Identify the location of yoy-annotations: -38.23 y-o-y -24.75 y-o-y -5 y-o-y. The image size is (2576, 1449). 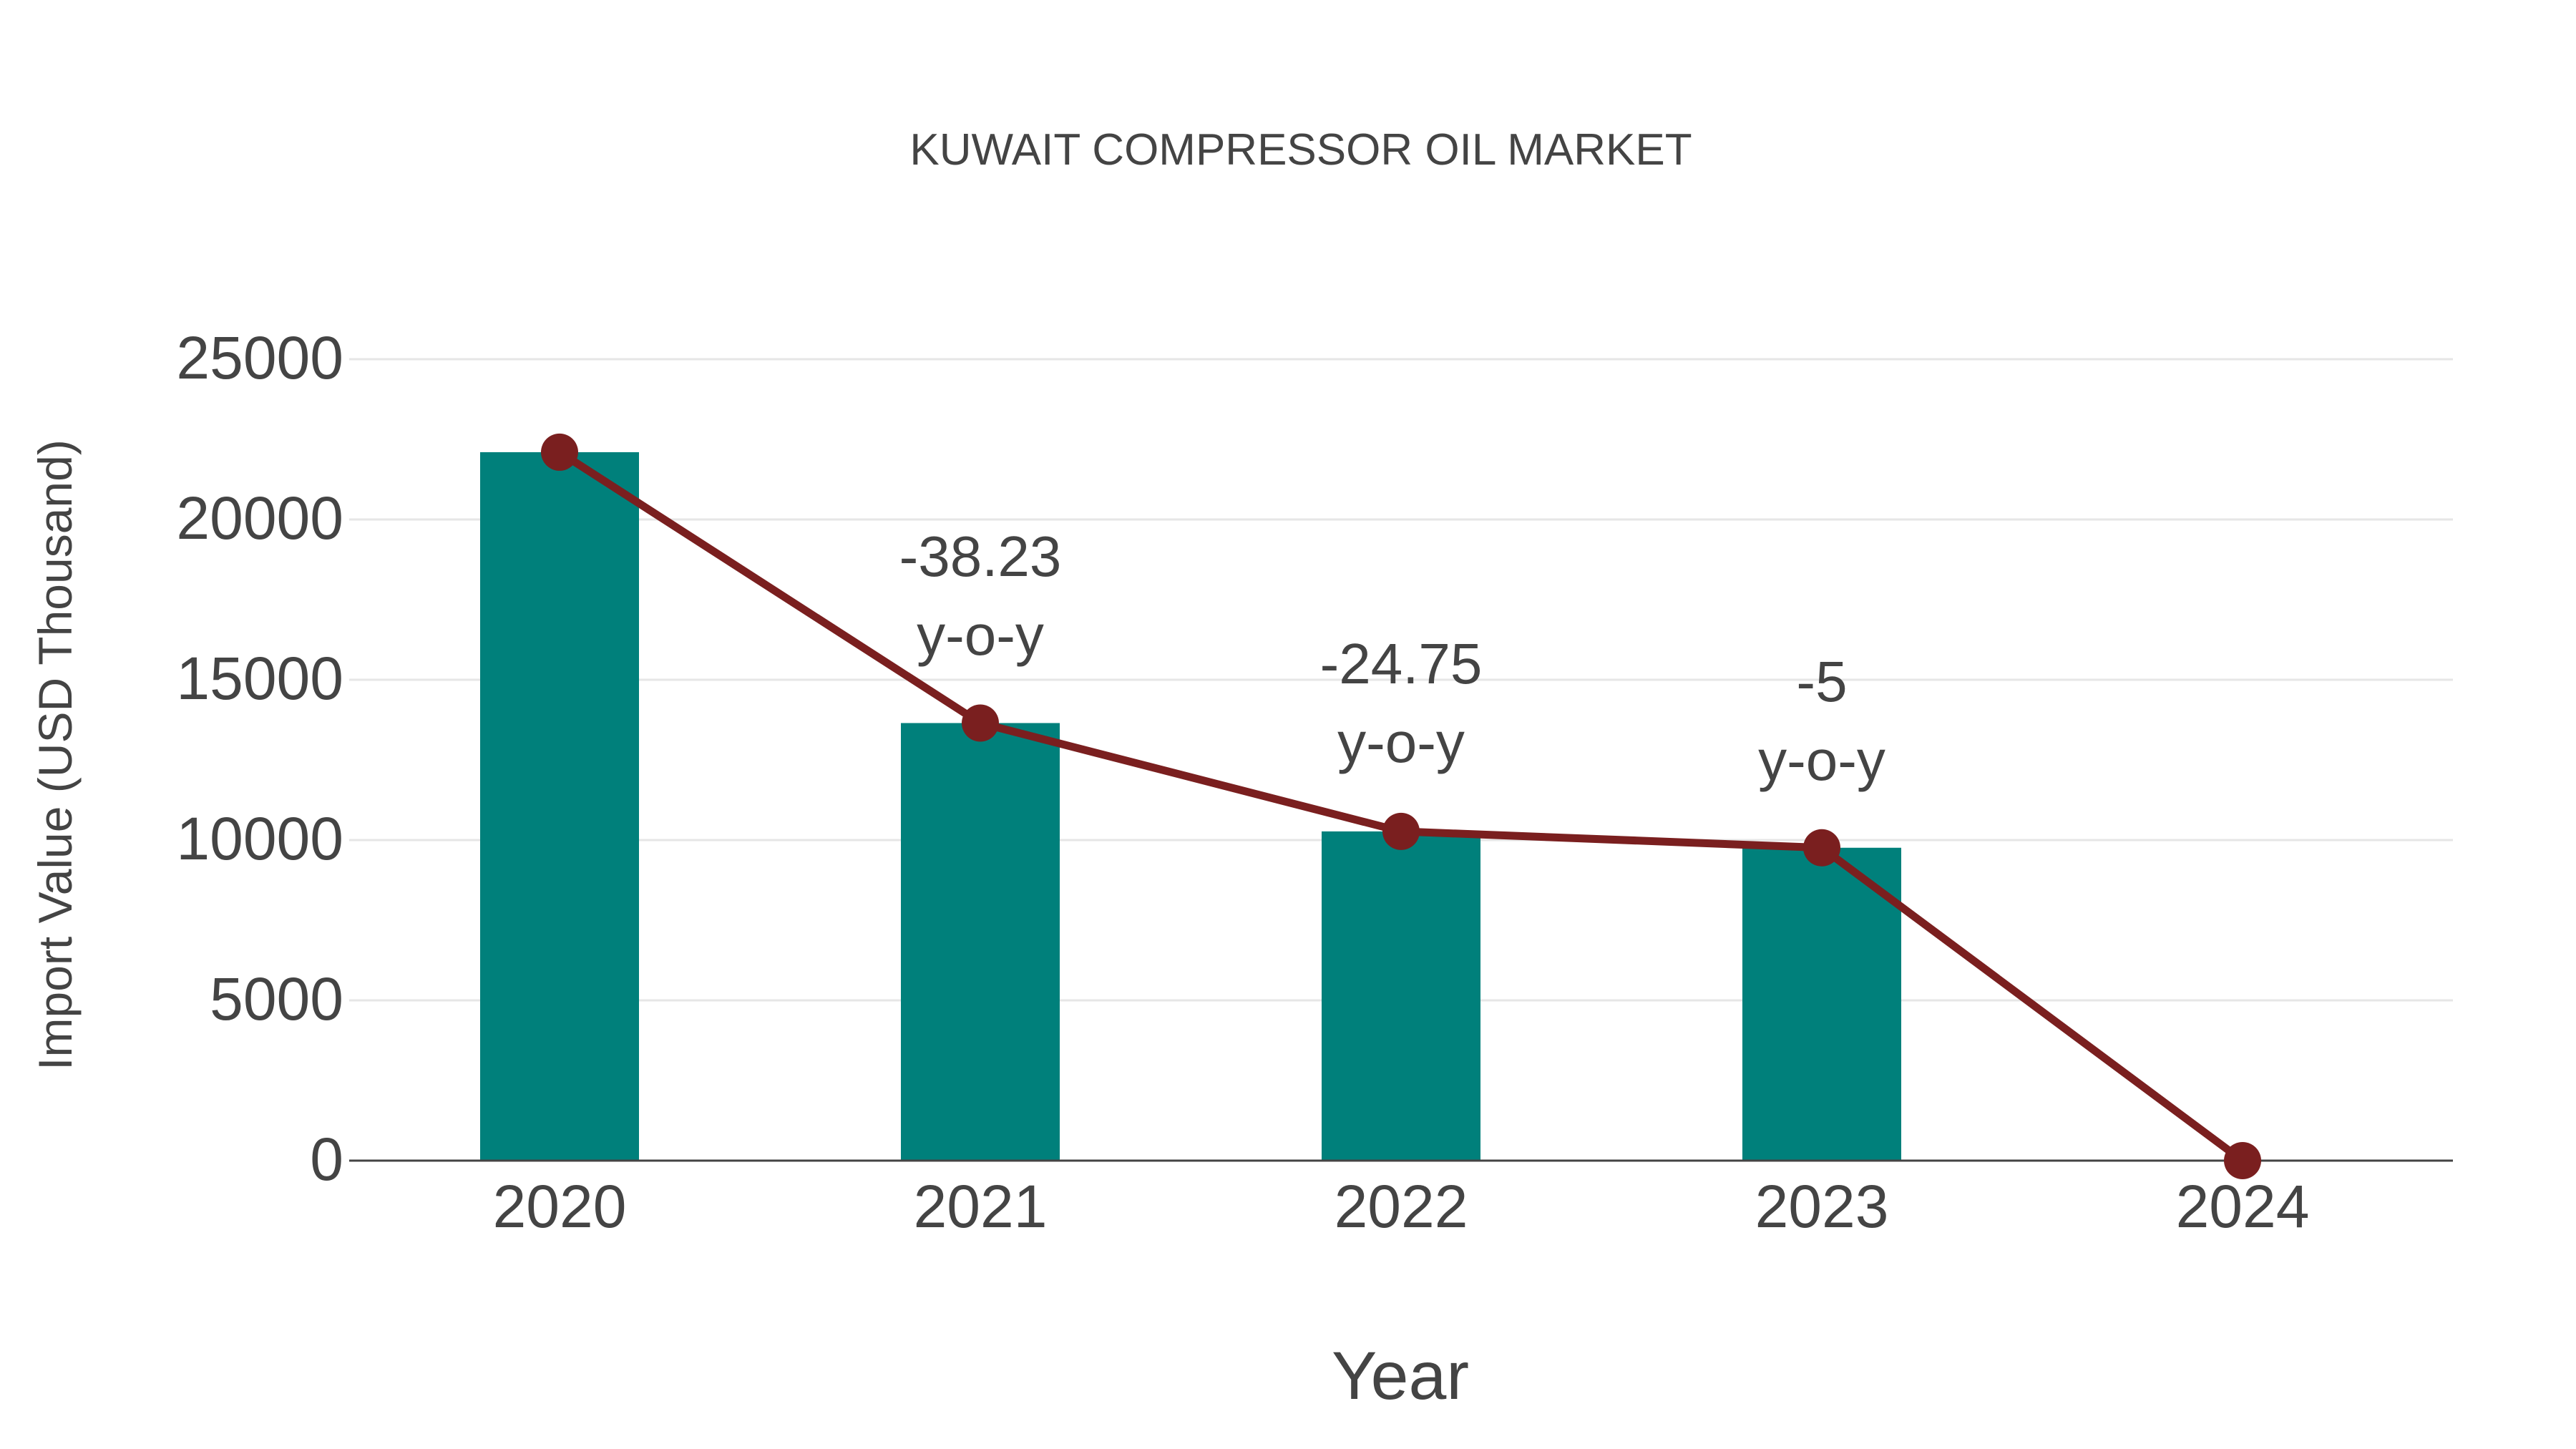
(1392, 658).